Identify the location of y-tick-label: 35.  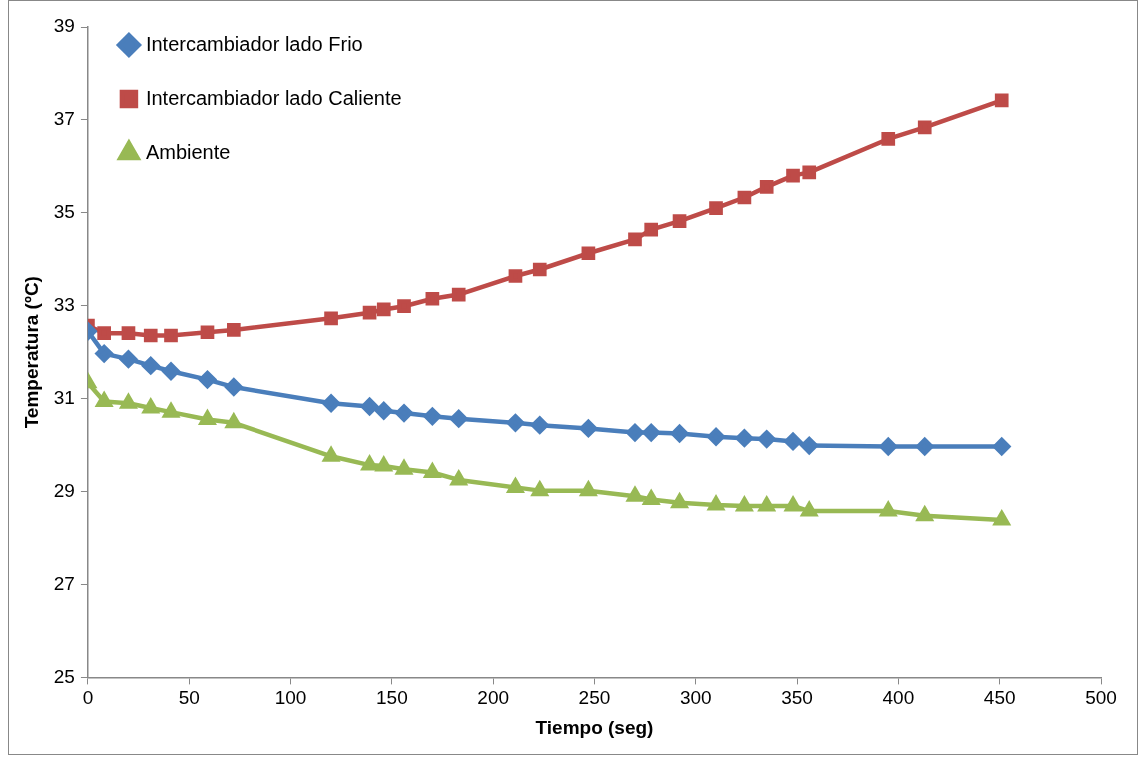
(64, 212).